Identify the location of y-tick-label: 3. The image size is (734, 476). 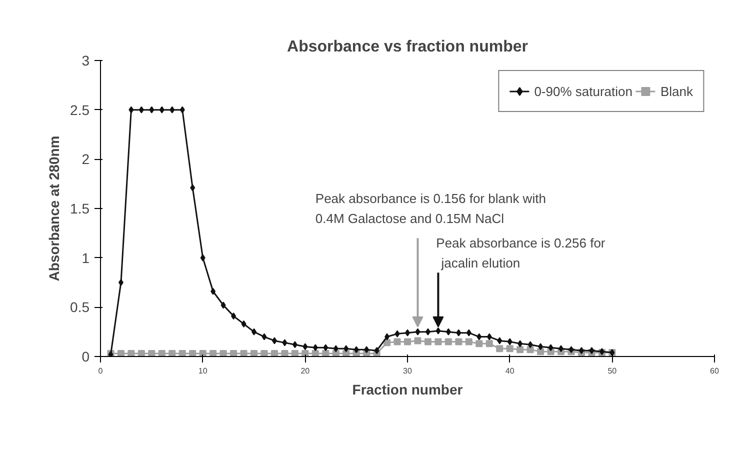
(86, 60).